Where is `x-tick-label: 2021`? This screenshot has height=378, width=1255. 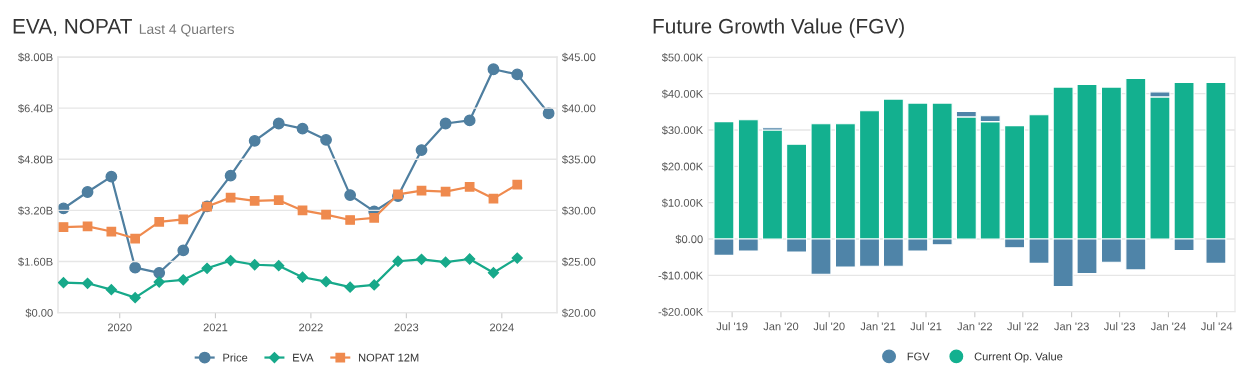
x-tick-label: 2021 is located at coordinates (215, 327).